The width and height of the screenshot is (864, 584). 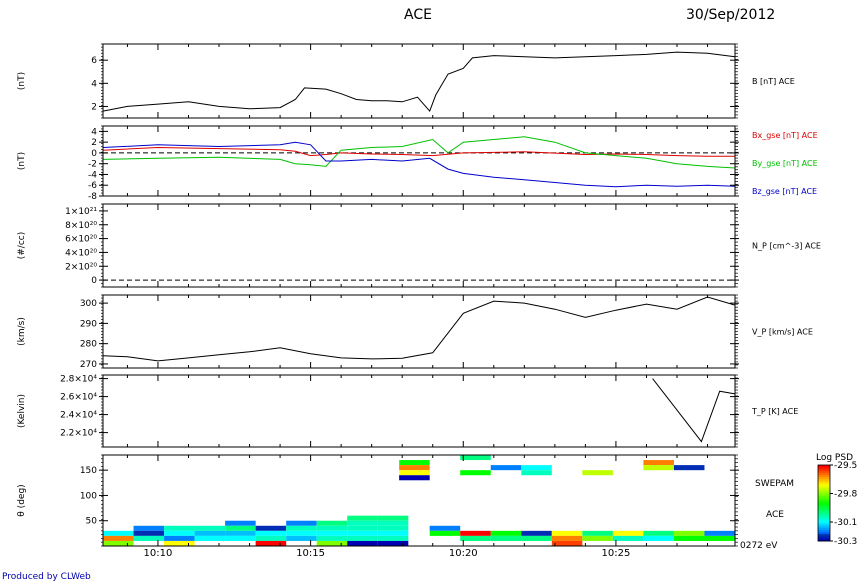 What do you see at coordinates (78, 398) in the screenshot?
I see `y-tick-label: 2.6×10⁴` at bounding box center [78, 398].